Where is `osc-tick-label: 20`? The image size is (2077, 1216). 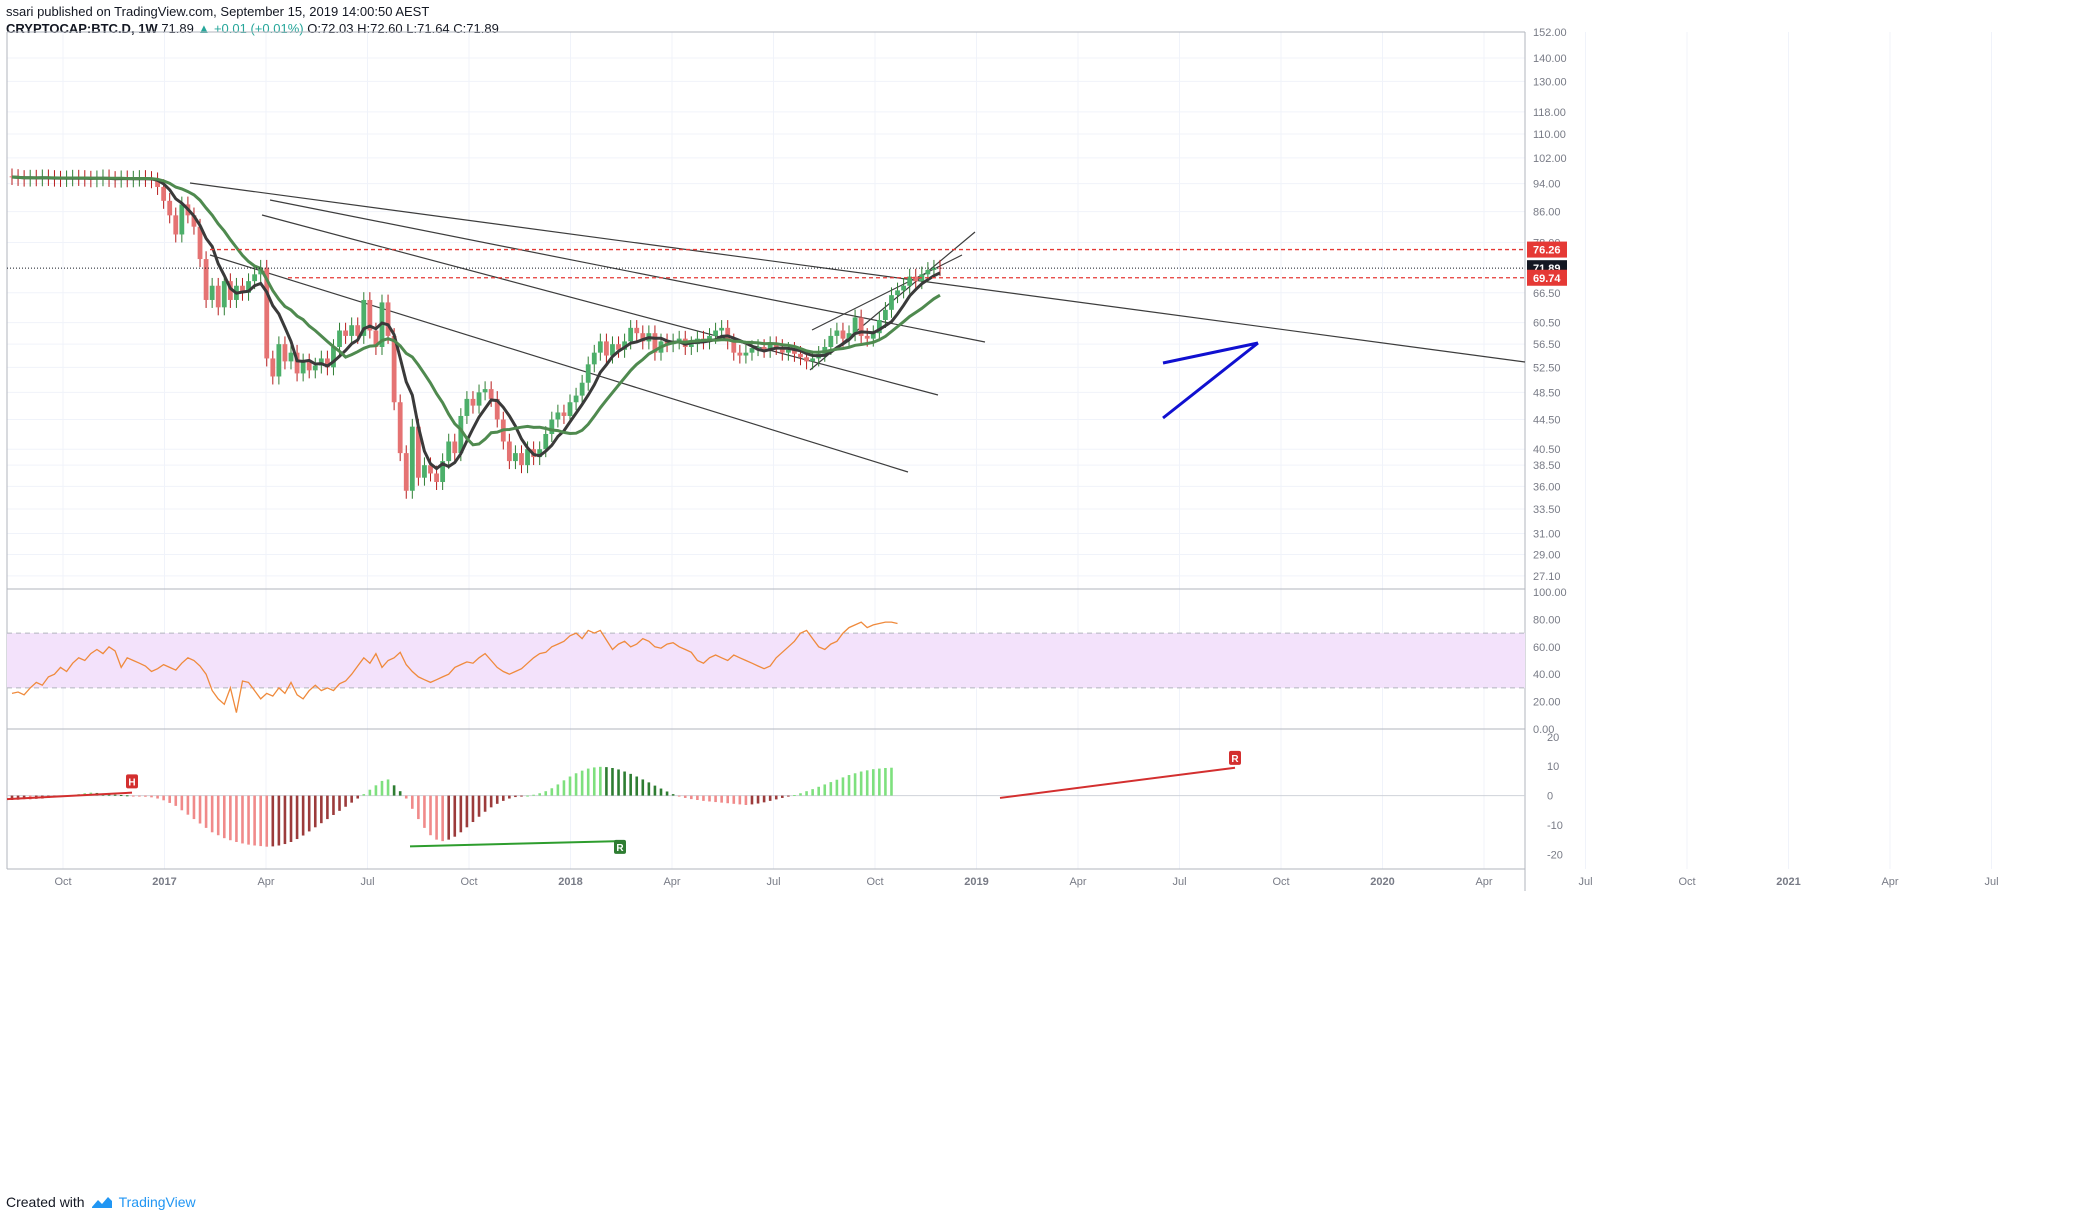 osc-tick-label: 20 is located at coordinates (1553, 738).